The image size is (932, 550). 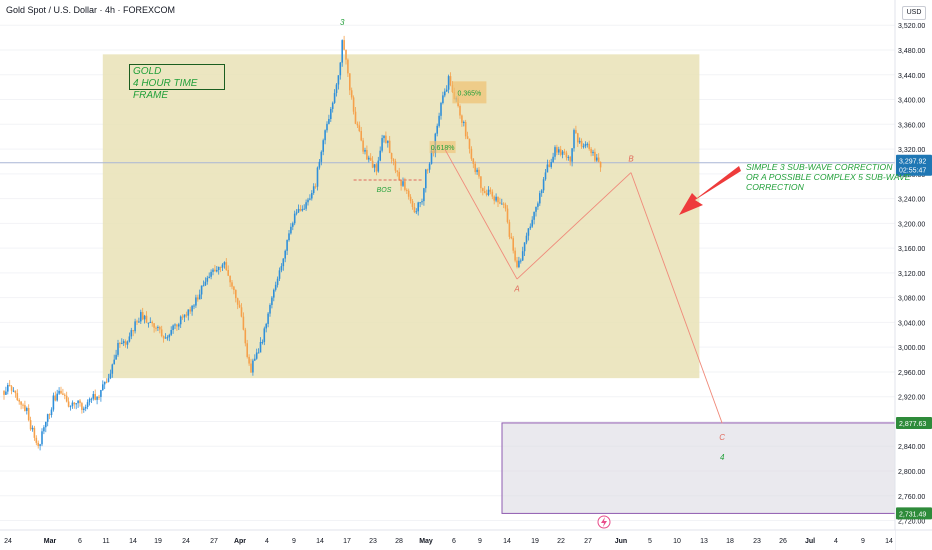 I want to click on price-axis, so click(x=913, y=275).